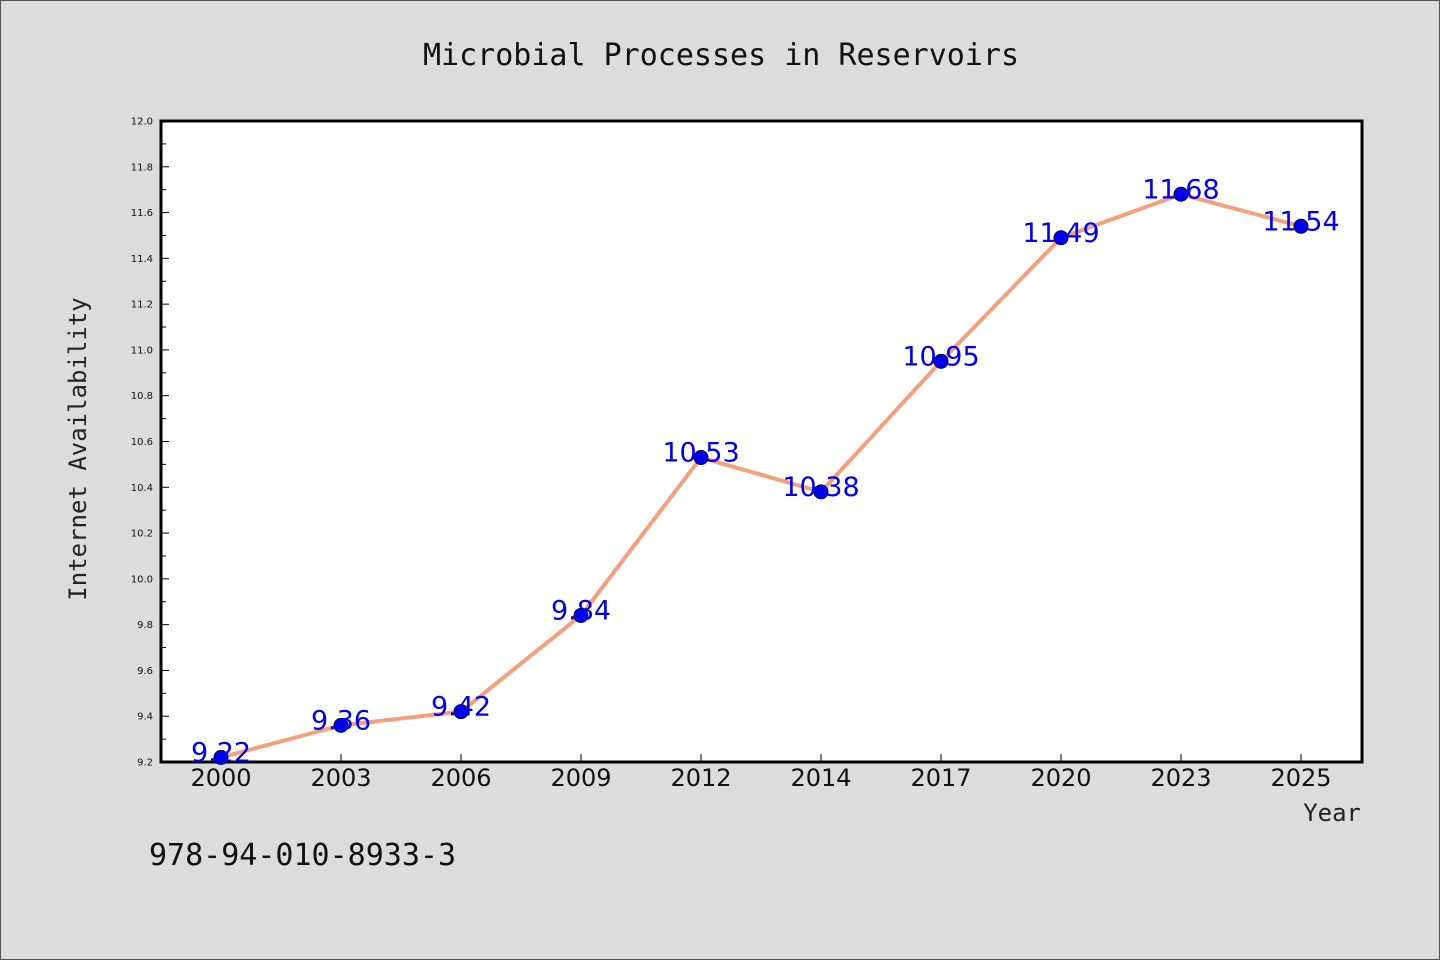 Image resolution: width=1440 pixels, height=960 pixels. I want to click on y-tick-label: 9.6, so click(145, 671).